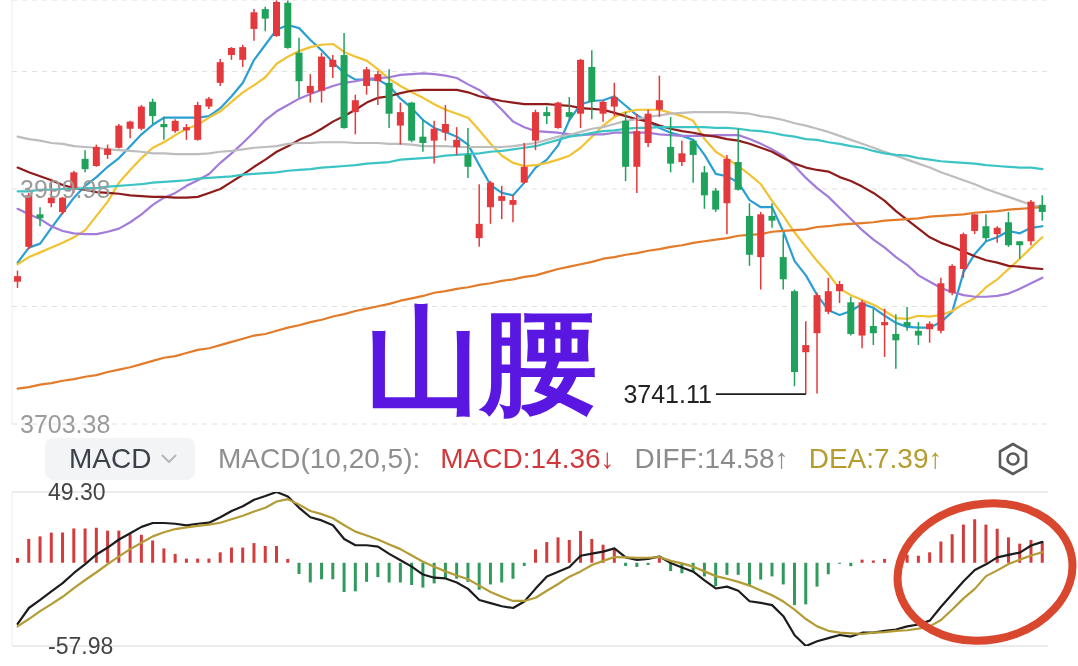  Describe the element at coordinates (81, 646) in the screenshot. I see `y-tick-label: -57.98` at that location.